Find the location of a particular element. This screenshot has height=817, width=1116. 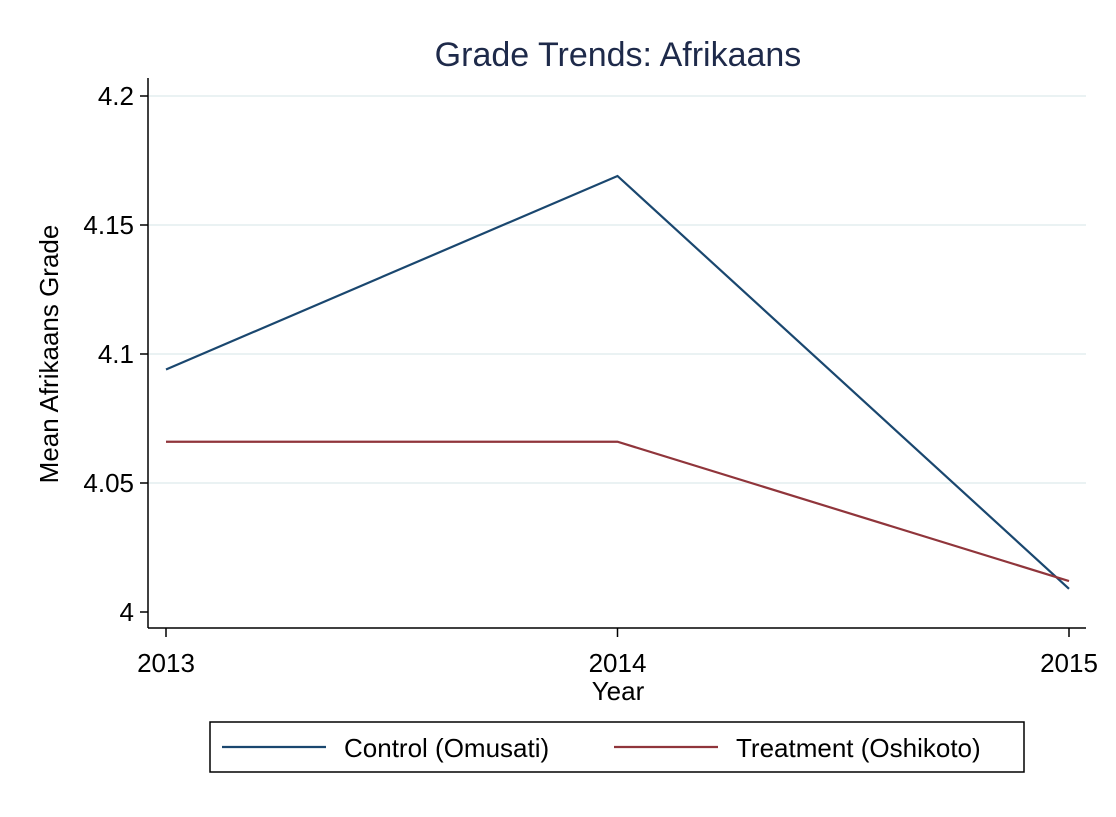

x-axis-label: Year is located at coordinates (618, 691).